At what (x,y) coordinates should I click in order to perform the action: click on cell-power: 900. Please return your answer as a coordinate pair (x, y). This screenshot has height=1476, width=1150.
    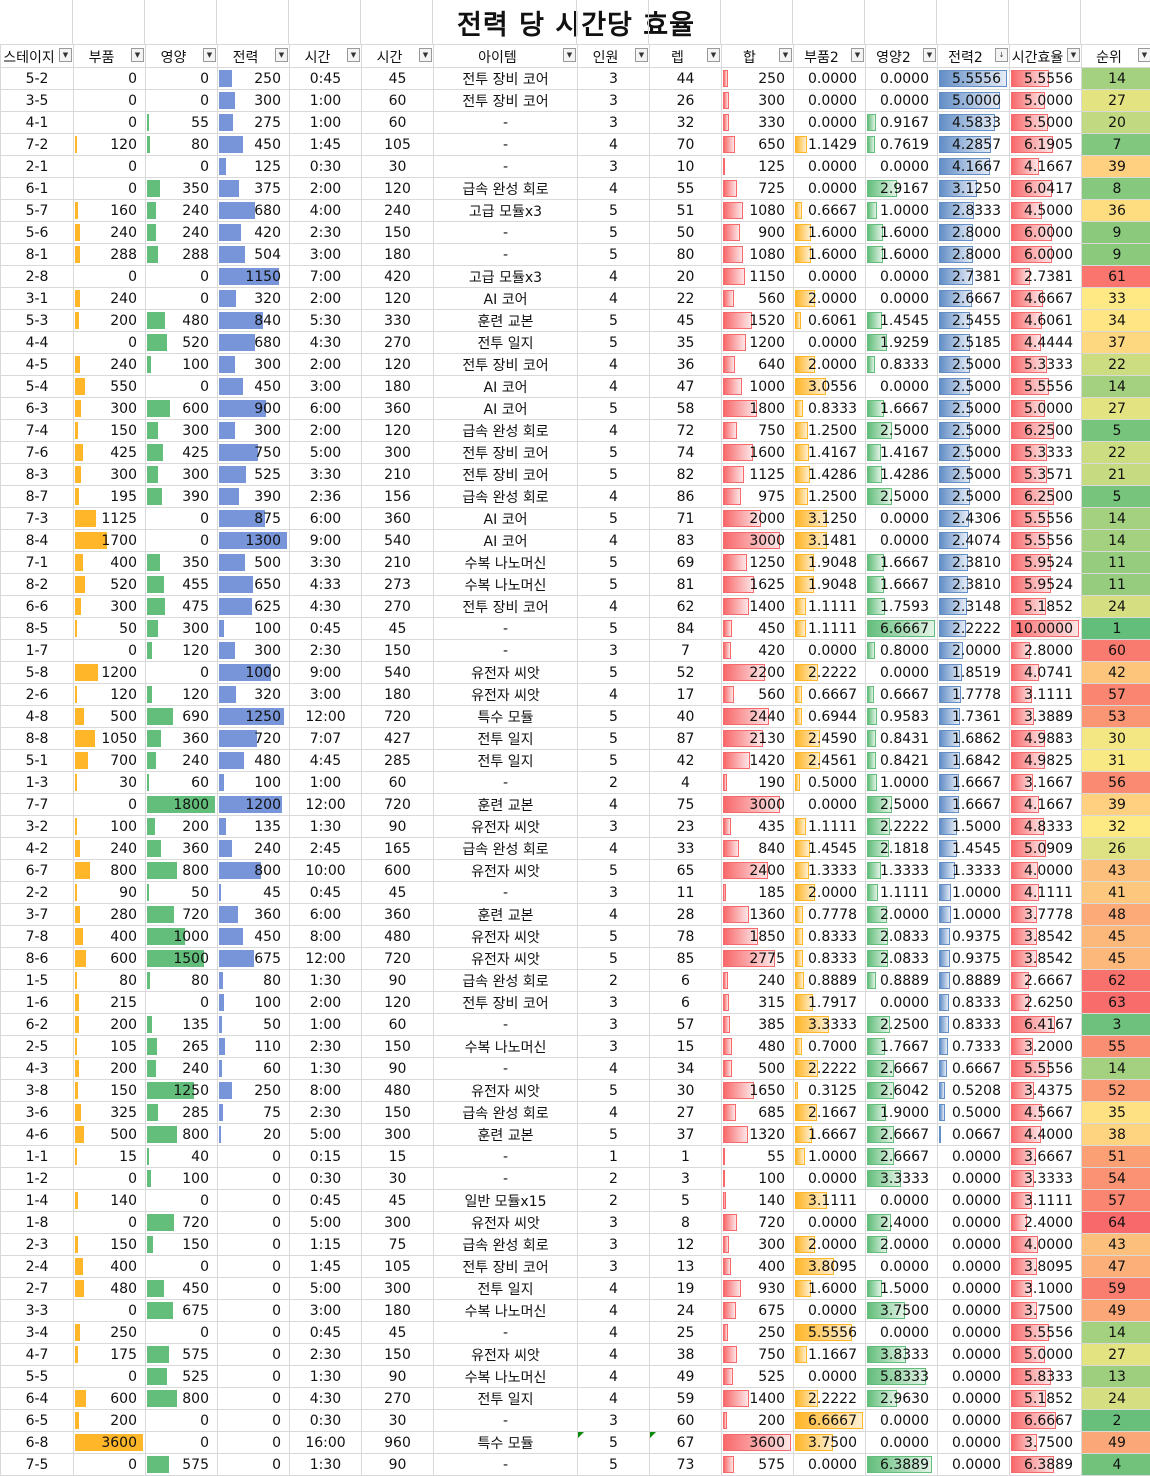
    Looking at the image, I should click on (254, 409).